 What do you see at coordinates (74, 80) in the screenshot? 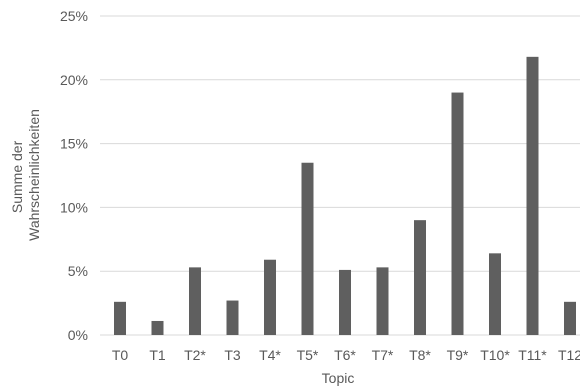
I see `y-tick-label: 20%` at bounding box center [74, 80].